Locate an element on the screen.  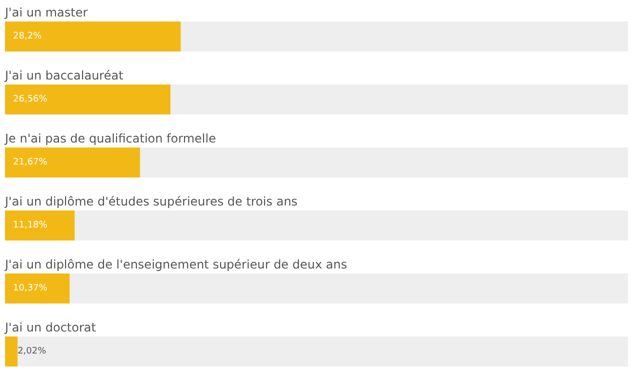
y-tick-label: J'ai un baccalauréat is located at coordinates (64, 75).